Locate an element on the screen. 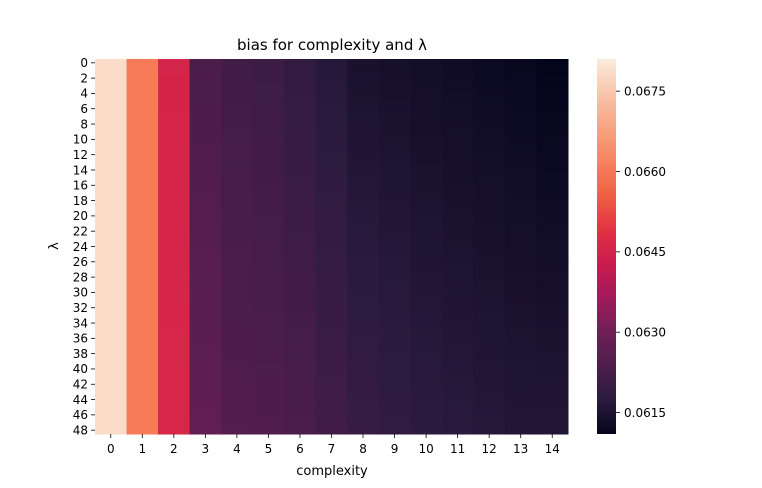  y-tick-label: 34 is located at coordinates (80, 323).